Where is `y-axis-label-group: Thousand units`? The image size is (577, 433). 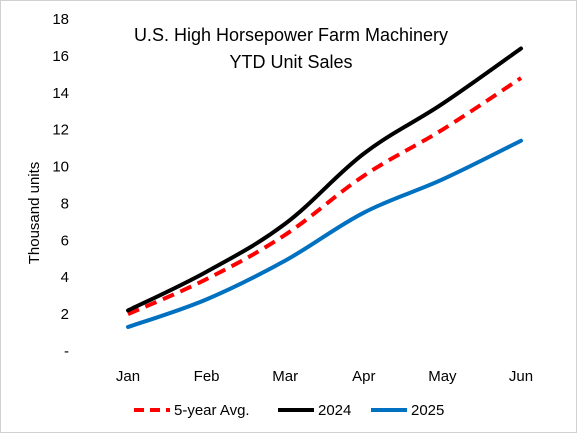
y-axis-label-group: Thousand units is located at coordinates (34, 213).